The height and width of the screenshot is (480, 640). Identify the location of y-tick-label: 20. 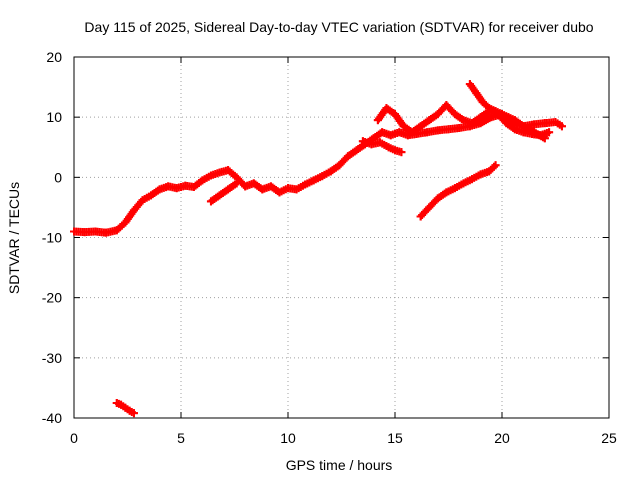
(54, 57).